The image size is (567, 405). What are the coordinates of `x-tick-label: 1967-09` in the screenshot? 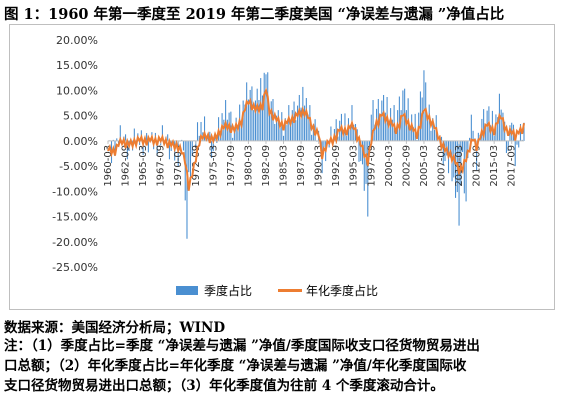 It's located at (161, 166).